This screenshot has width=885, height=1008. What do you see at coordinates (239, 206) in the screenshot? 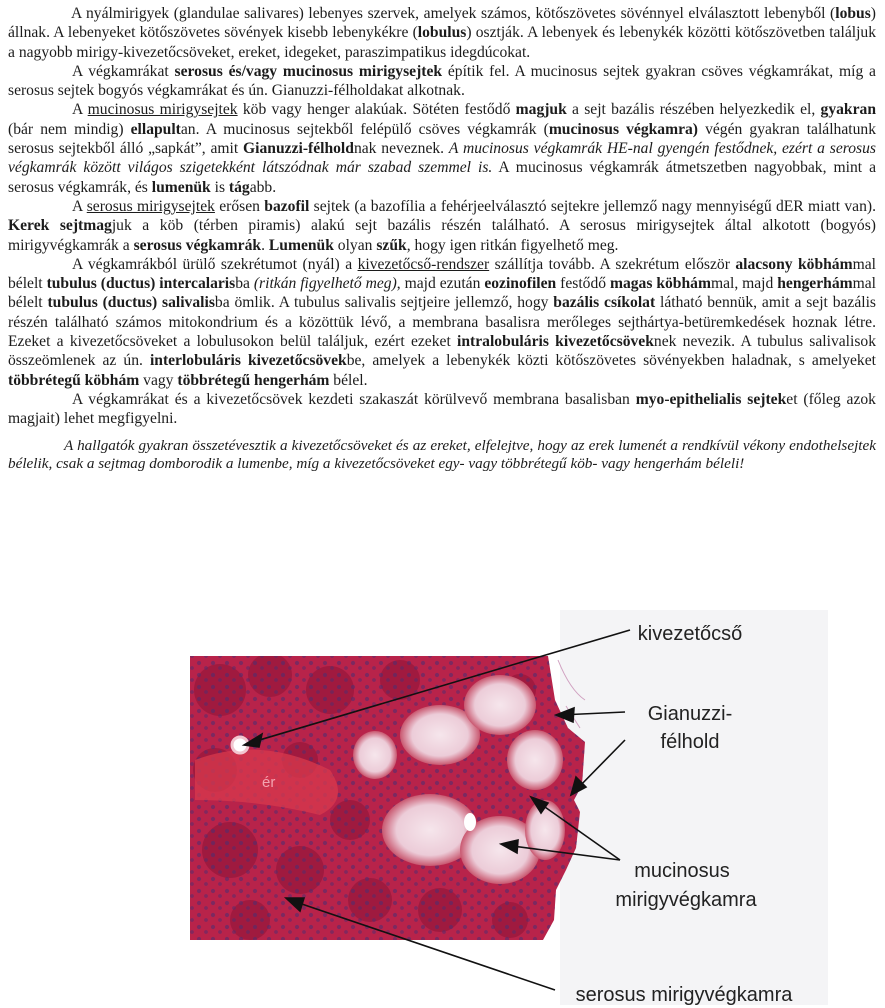
I see `text-run: erősen` at bounding box center [239, 206].